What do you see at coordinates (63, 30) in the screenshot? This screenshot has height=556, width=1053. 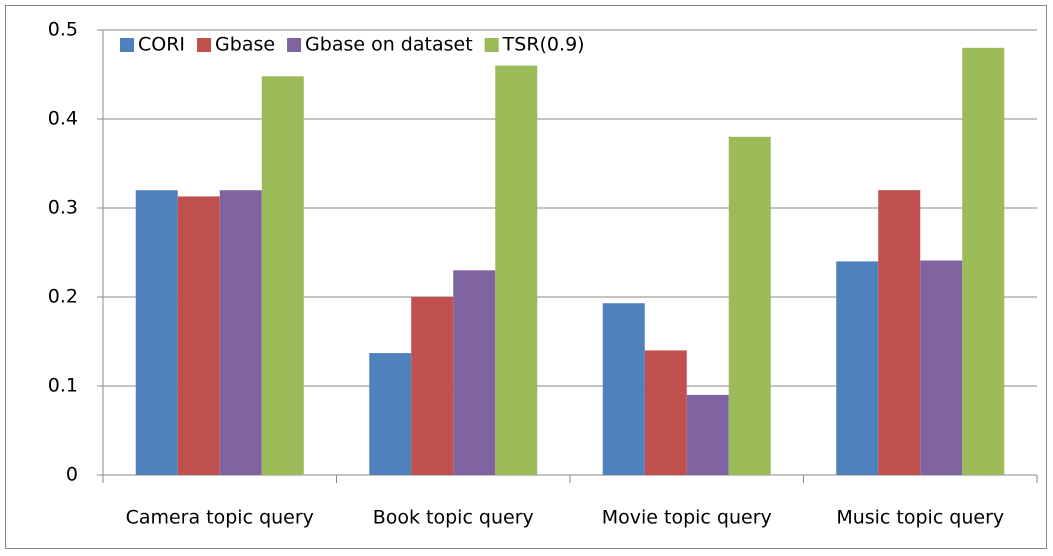 I see `y-tick-label: 0.5` at bounding box center [63, 30].